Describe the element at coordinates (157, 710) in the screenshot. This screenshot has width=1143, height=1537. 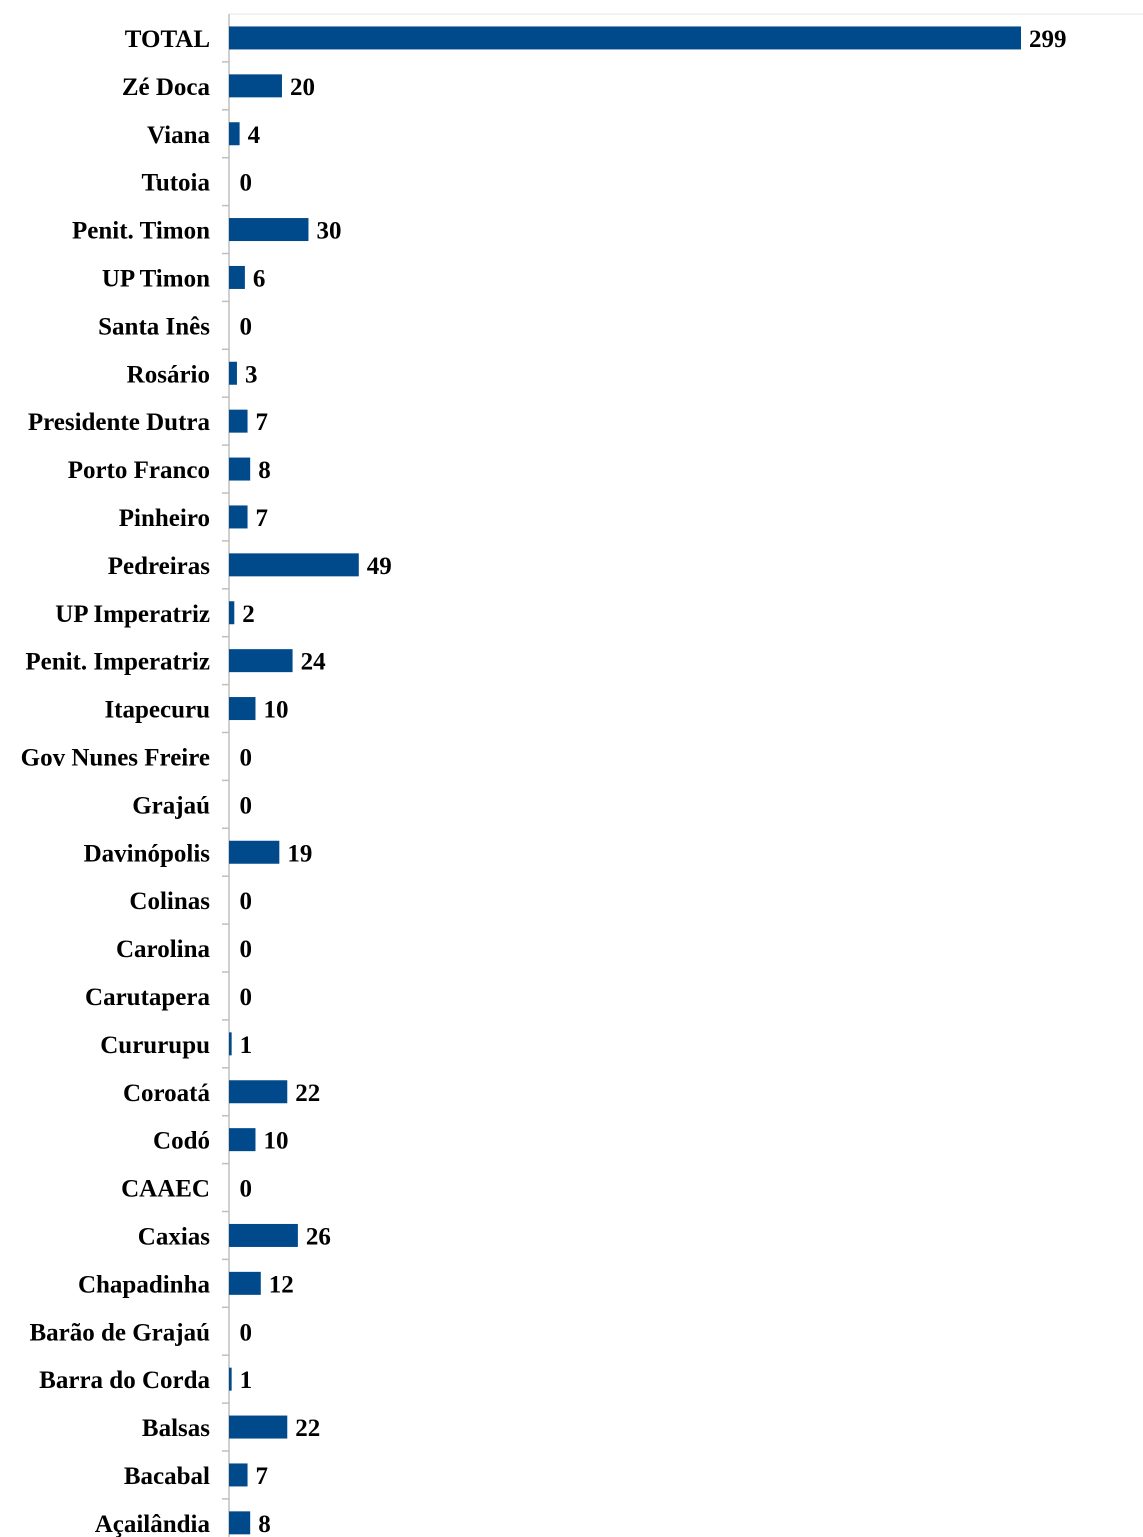
I see `category-label: Itapecuru` at that location.